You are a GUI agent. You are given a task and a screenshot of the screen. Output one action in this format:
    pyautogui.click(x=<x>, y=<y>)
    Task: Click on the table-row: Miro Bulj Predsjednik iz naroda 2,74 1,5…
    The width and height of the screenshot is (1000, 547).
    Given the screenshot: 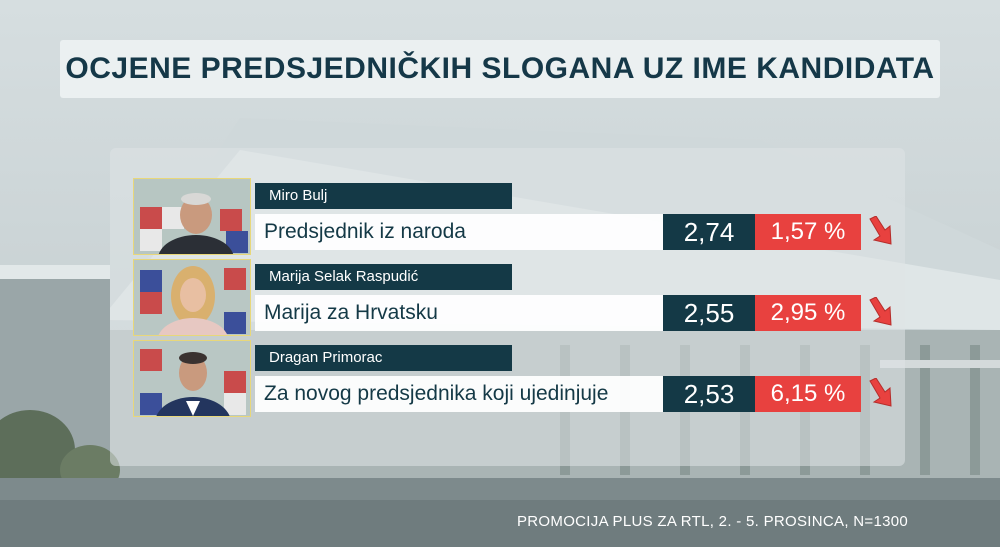 What is the action you would take?
    pyautogui.click(x=500, y=217)
    